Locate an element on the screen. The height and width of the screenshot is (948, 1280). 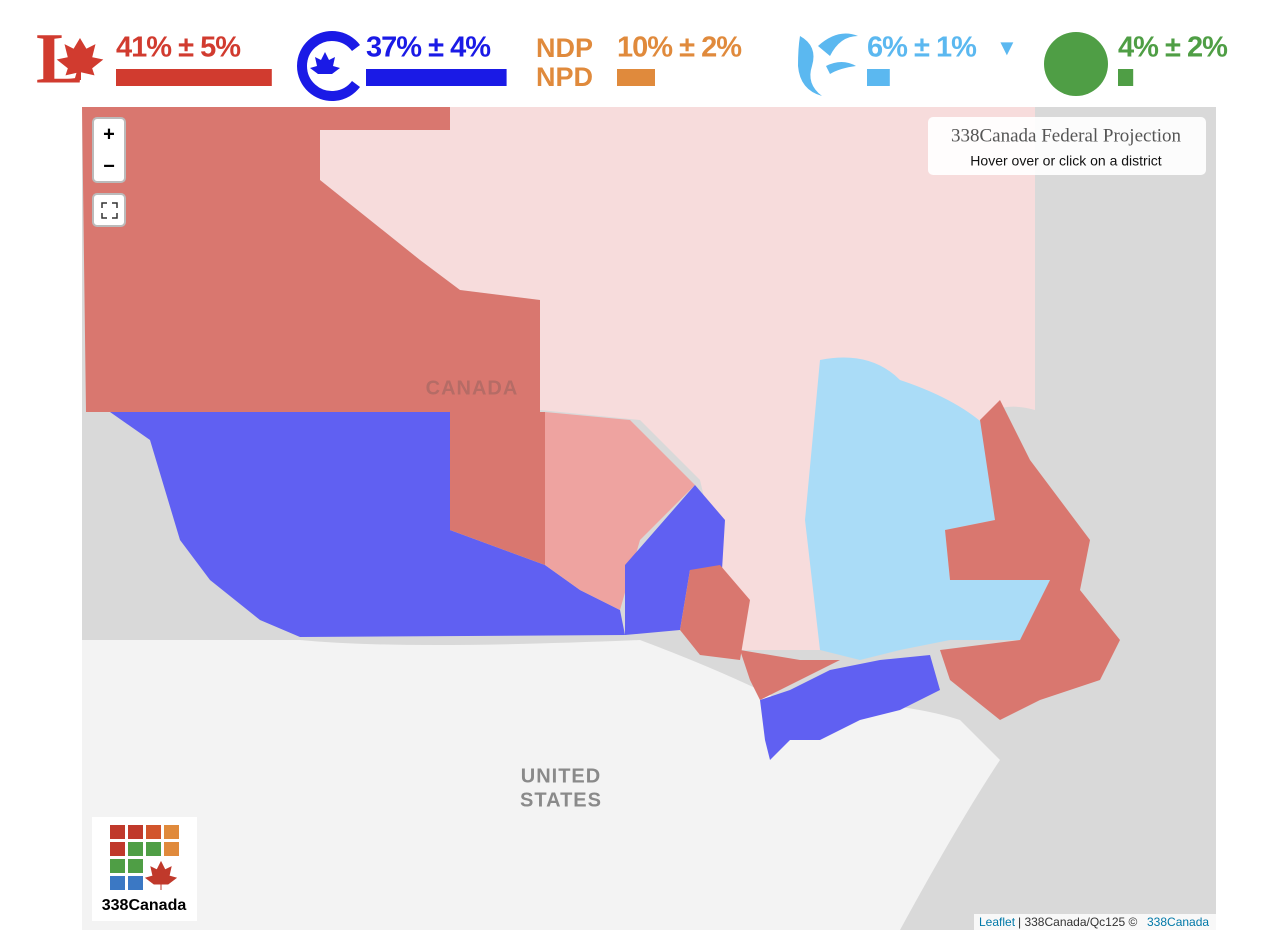
party-share: 4% ± 2% is located at coordinates (1173, 48).